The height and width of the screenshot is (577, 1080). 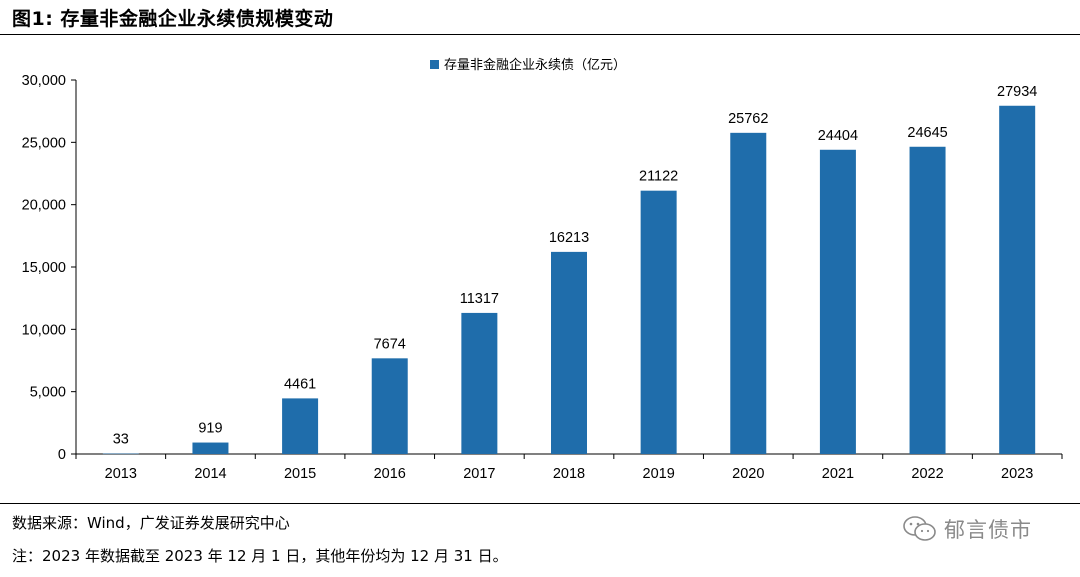 I want to click on watermark: 郁言债市, so click(x=967, y=529).